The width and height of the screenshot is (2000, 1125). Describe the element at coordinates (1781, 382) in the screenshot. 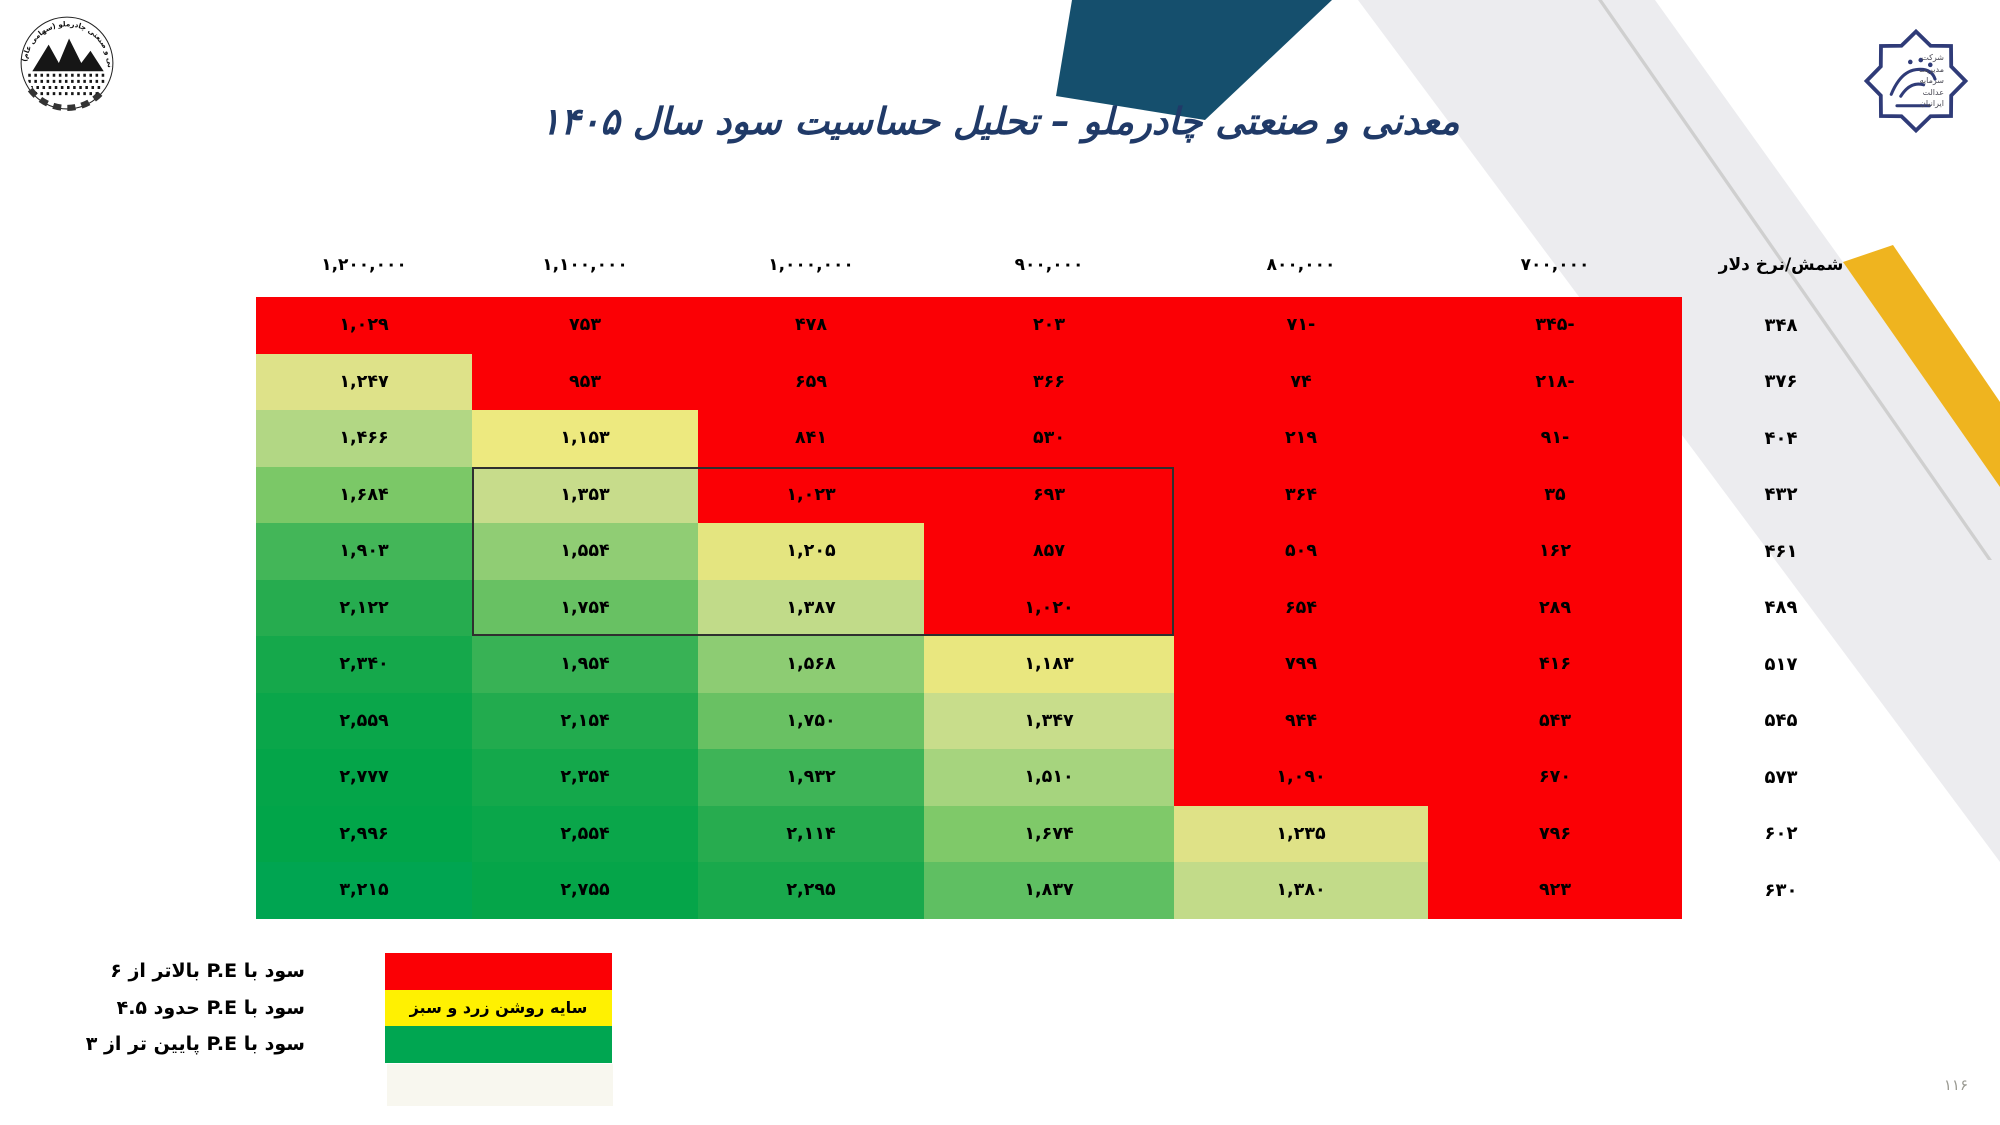

I see `row-label: ۳۷۶` at that location.